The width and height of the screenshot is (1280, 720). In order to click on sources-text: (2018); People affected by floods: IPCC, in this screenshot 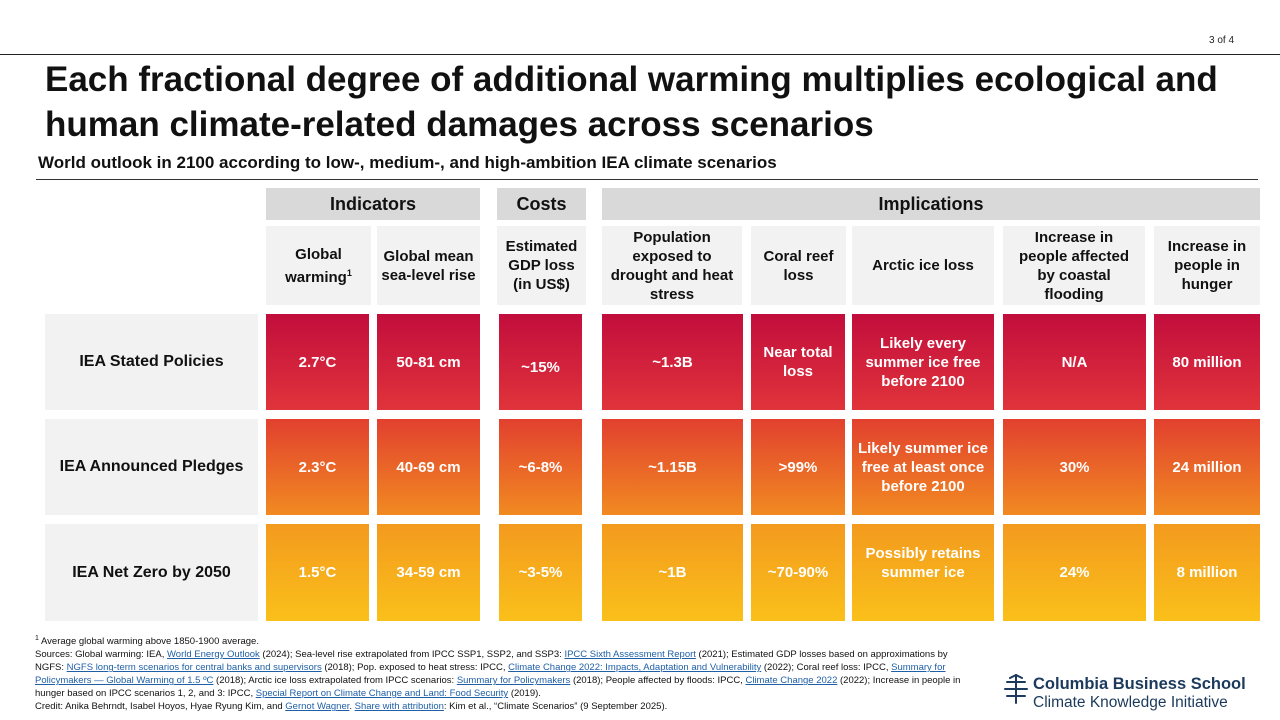, I will do `click(658, 681)`.